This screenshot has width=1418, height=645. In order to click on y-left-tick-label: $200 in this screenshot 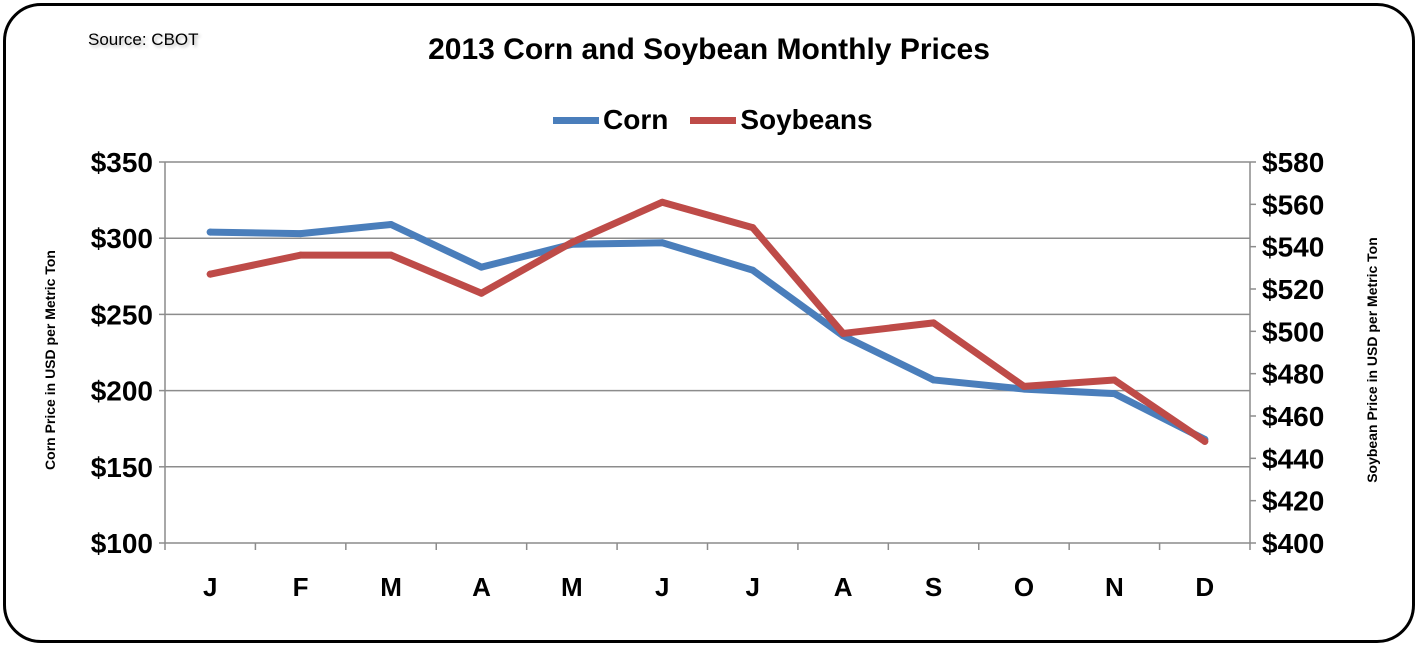, I will do `click(122, 391)`.